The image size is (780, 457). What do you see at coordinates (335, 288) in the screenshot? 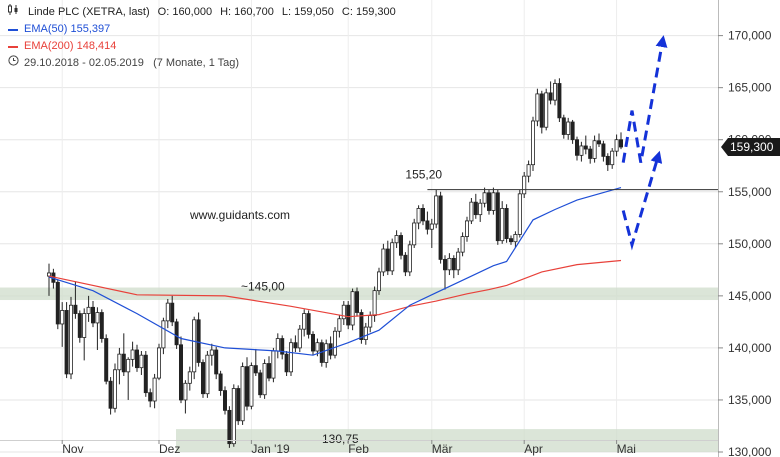
I see `ema200-line` at bounding box center [335, 288].